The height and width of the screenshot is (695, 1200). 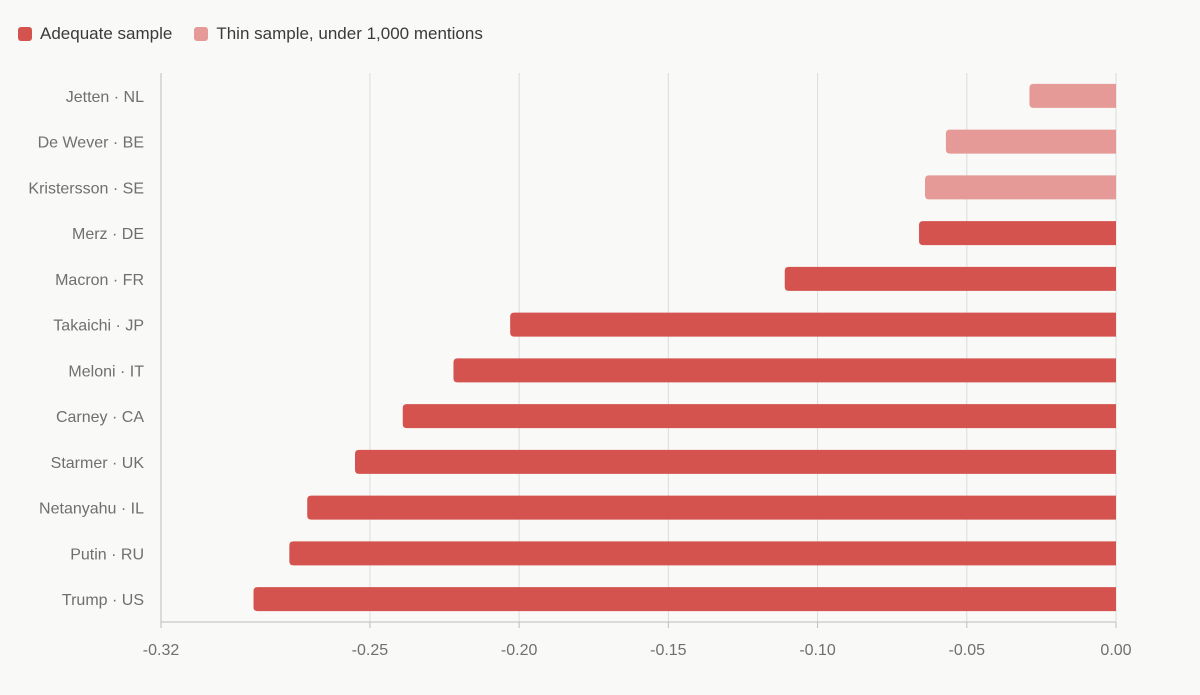 What do you see at coordinates (99, 280) in the screenshot?
I see `category-label: Macron · FR` at bounding box center [99, 280].